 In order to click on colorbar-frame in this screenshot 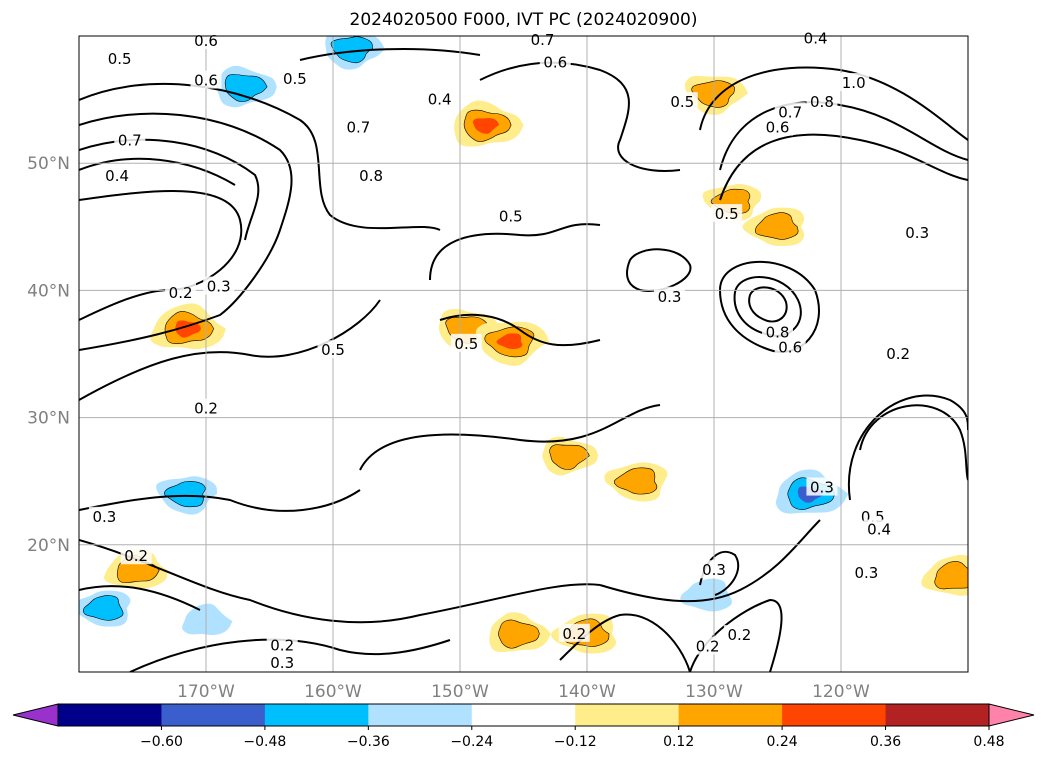, I will do `click(523, 715)`.